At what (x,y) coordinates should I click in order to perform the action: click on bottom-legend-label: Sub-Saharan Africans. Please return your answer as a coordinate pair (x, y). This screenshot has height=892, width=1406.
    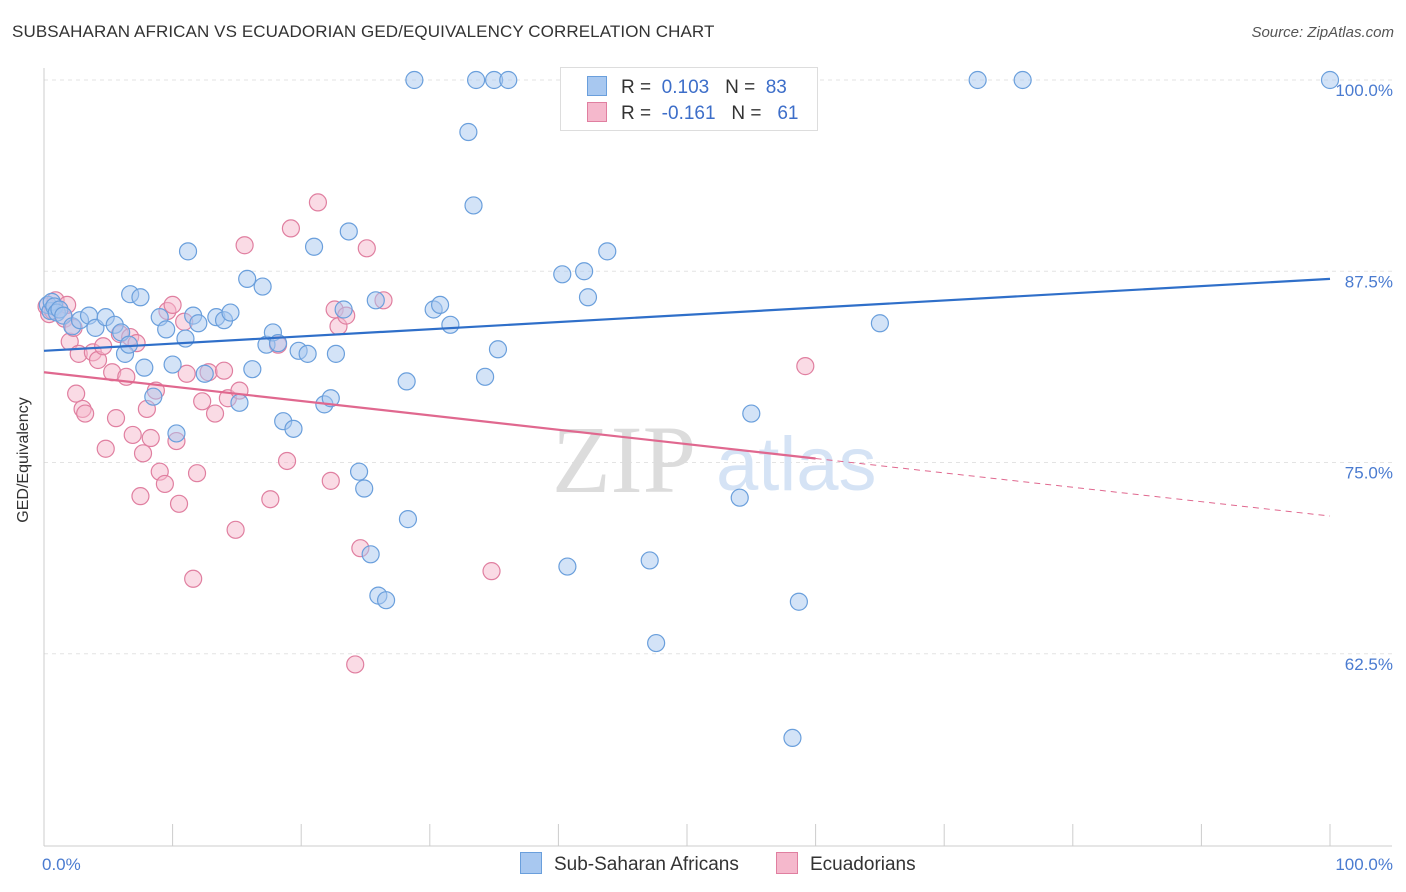
    Looking at the image, I should click on (646, 864).